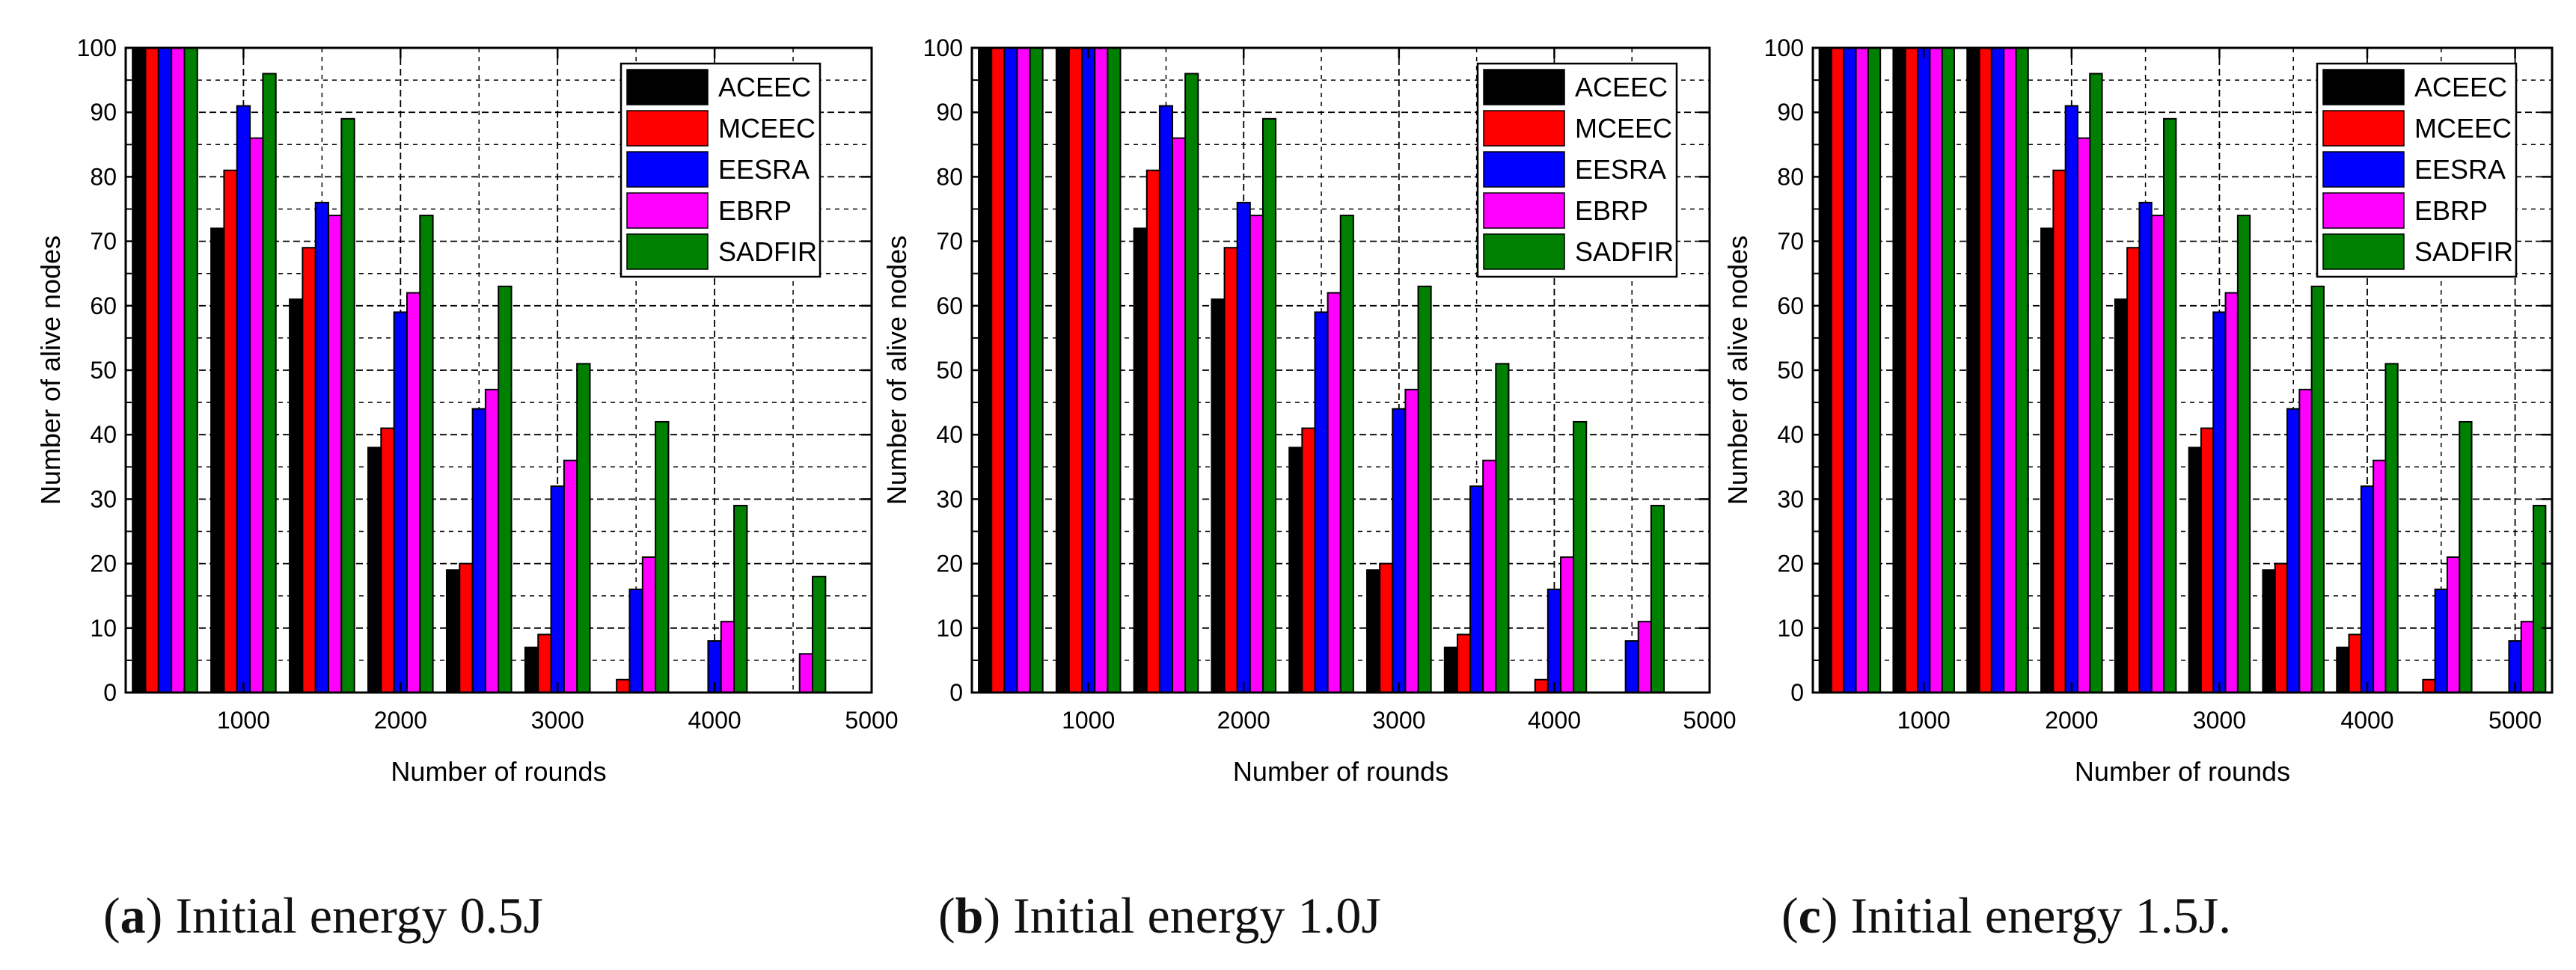  I want to click on caption-c: (c) Initial energy 1.5J., so click(2006, 915).